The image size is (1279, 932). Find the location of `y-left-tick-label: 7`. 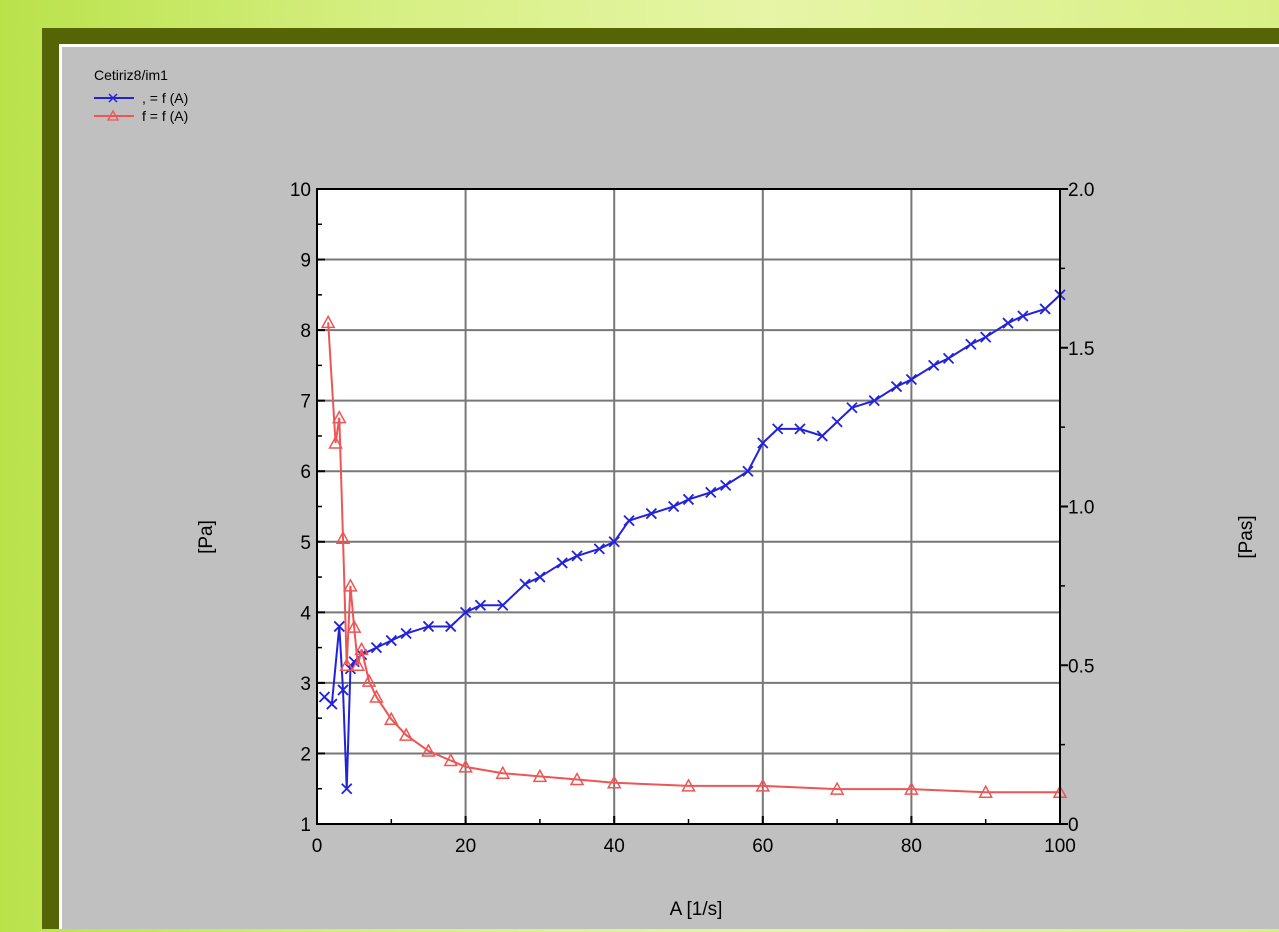

y-left-tick-label: 7 is located at coordinates (305, 402).